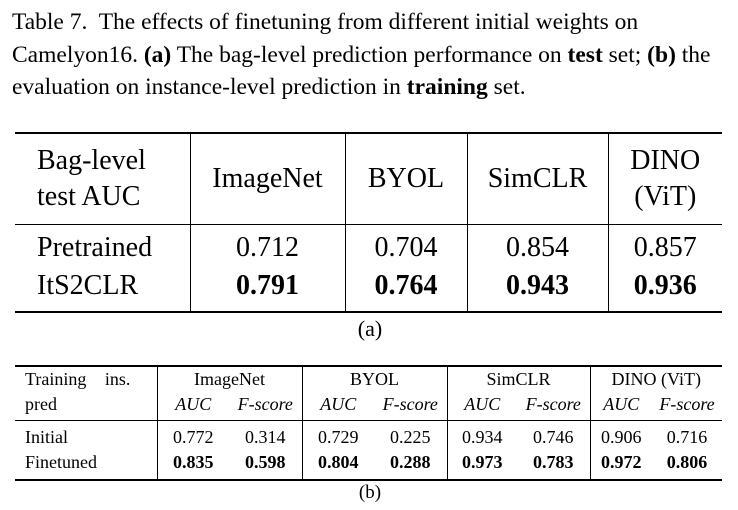 Image resolution: width=738 pixels, height=510 pixels. What do you see at coordinates (537, 245) in the screenshot?
I see `cell: 0.854` at bounding box center [537, 245].